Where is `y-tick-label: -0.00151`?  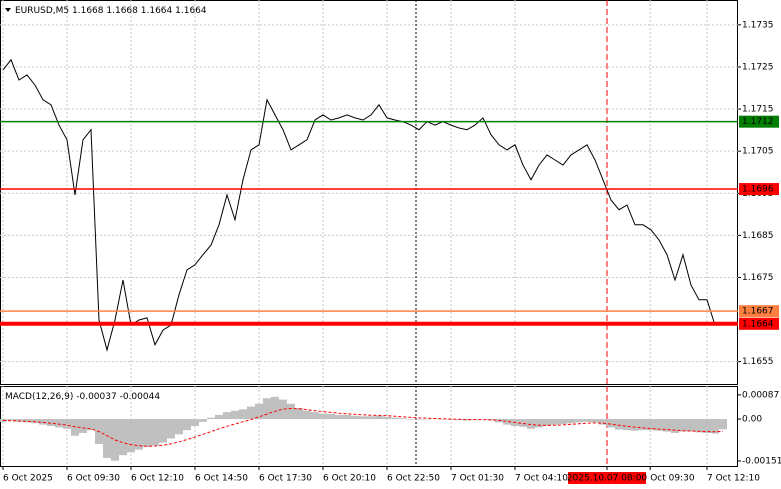
y-tick-label: -0.00151 is located at coordinates (761, 462).